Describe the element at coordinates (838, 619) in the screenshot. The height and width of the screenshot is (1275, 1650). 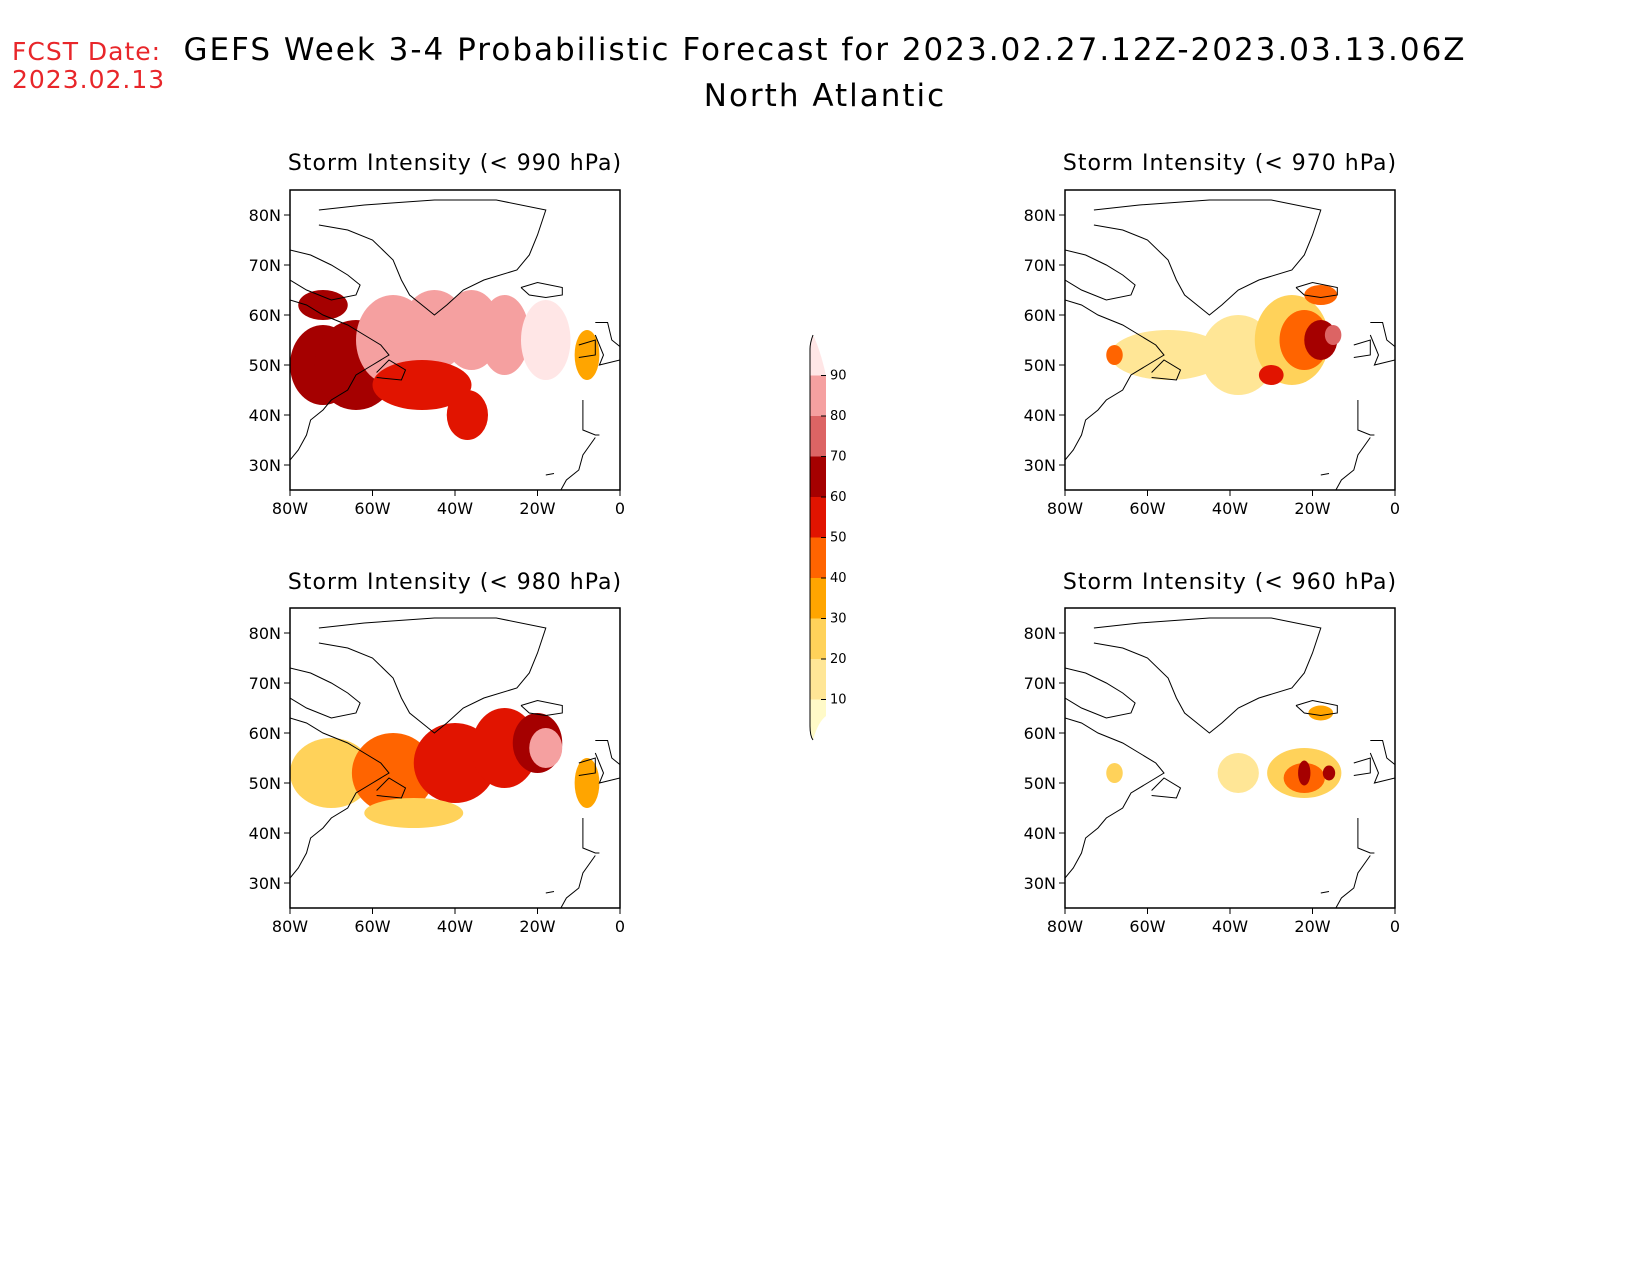
I see `colorbar-label: 30` at that location.